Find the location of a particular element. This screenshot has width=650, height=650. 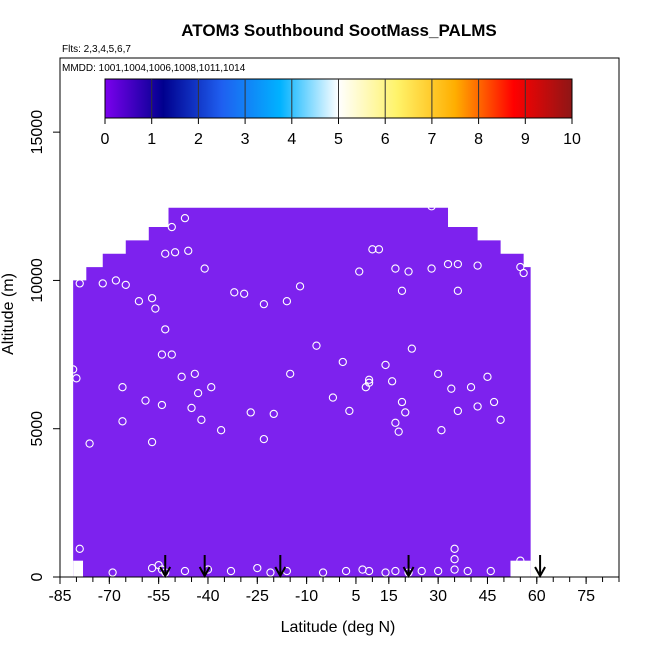

field-notch-left is located at coordinates (78, 569).